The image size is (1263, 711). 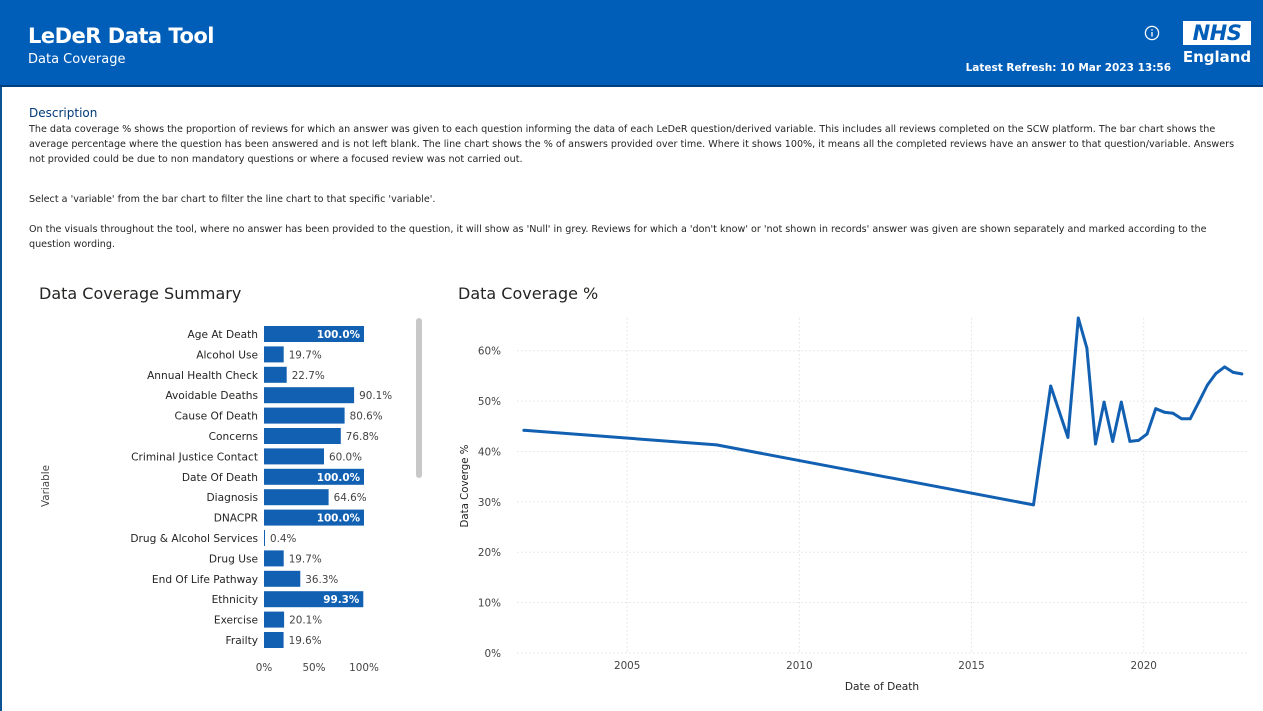 What do you see at coordinates (971, 666) in the screenshot?
I see `line-x-tick-label: 2015` at bounding box center [971, 666].